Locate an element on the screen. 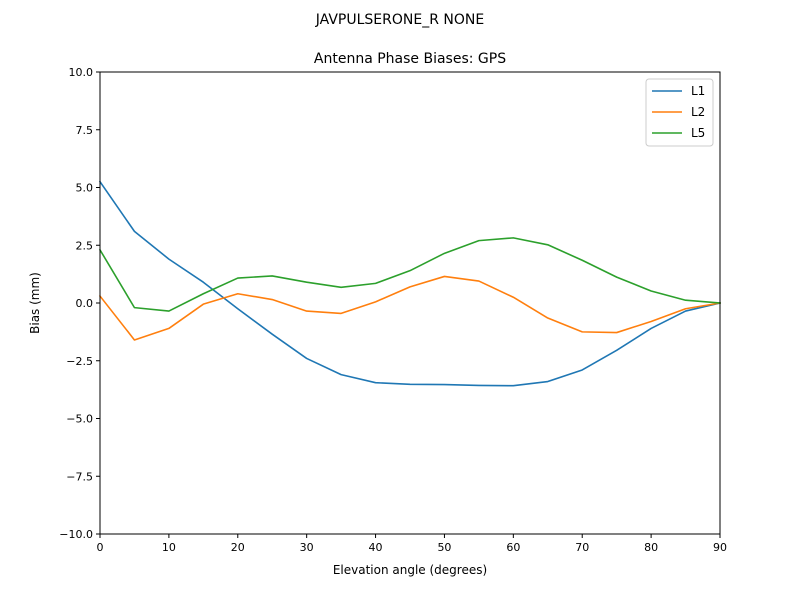  x-tick-label: 20 is located at coordinates (238, 547).